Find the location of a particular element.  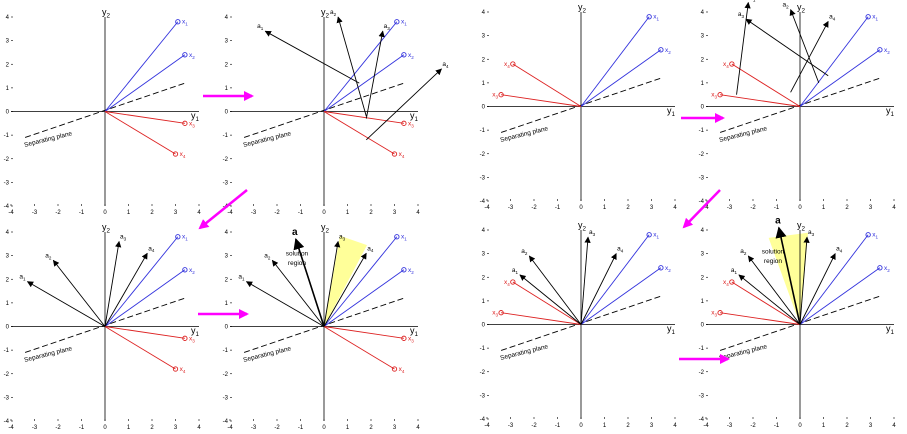

weight-label-a4: a4 is located at coordinates (445, 65).